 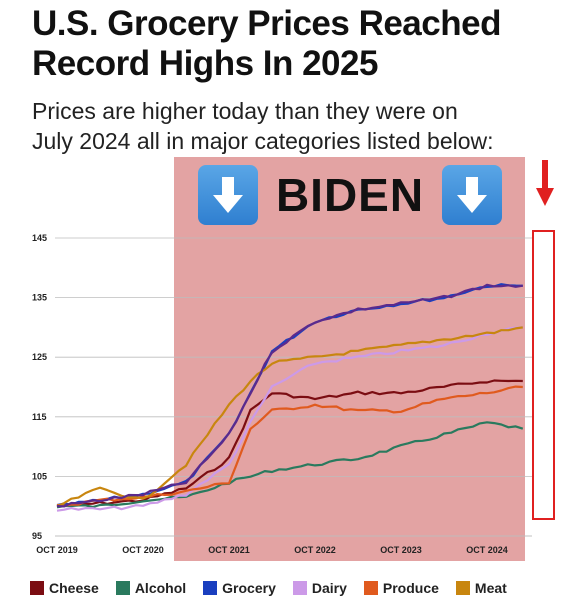 I want to click on legend-item-produce: Produce, so click(x=401, y=588).